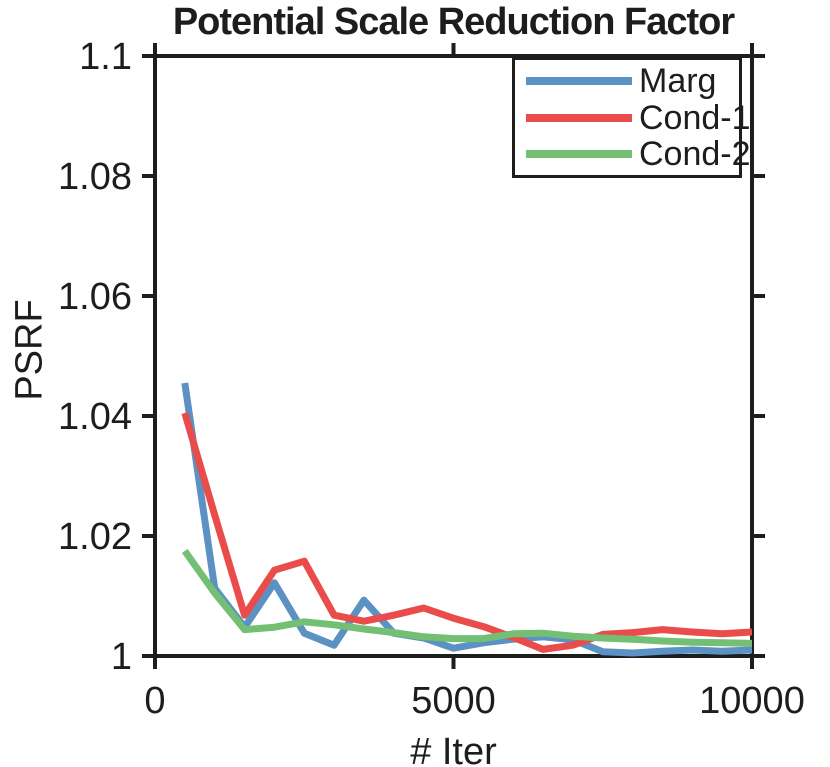 The width and height of the screenshot is (830, 767). Describe the element at coordinates (579, 80) in the screenshot. I see `legend-swatch-marg` at that location.